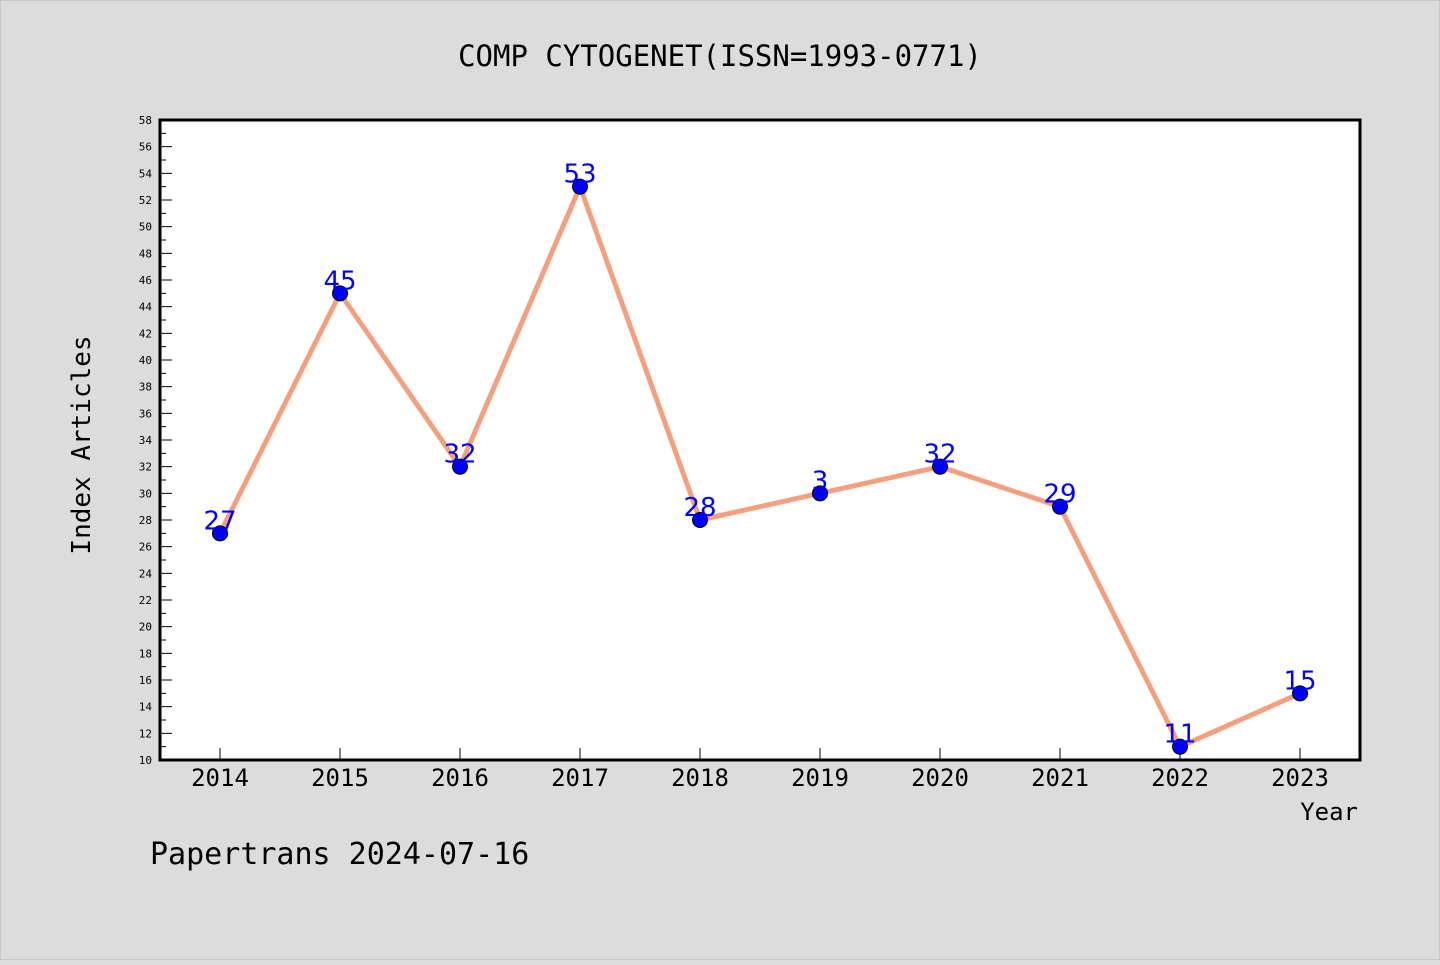 Image resolution: width=1440 pixels, height=965 pixels. What do you see at coordinates (820, 481) in the screenshot?
I see `data-label: 3` at bounding box center [820, 481].